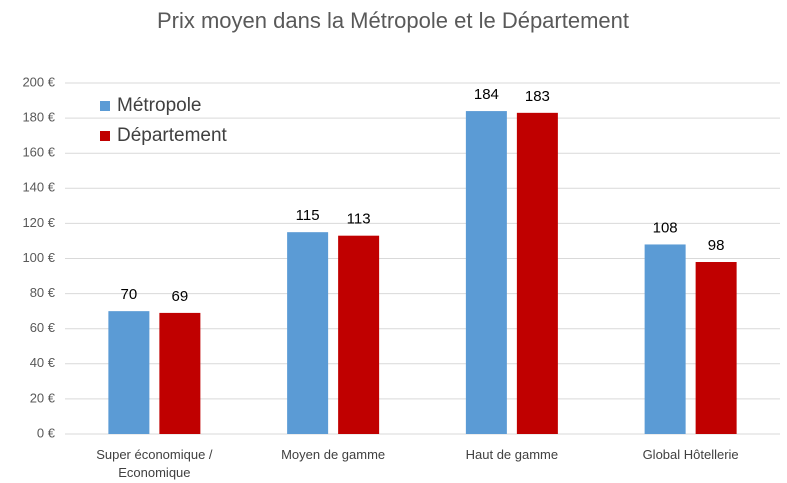  Describe the element at coordinates (129, 294) in the screenshot. I see `data-label: 70` at that location.